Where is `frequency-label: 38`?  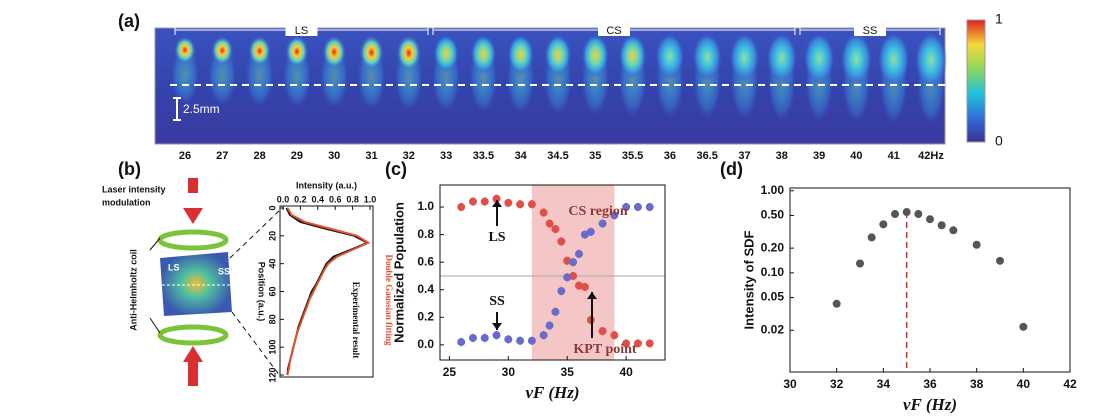 frequency-label: 38 is located at coordinates (782, 156).